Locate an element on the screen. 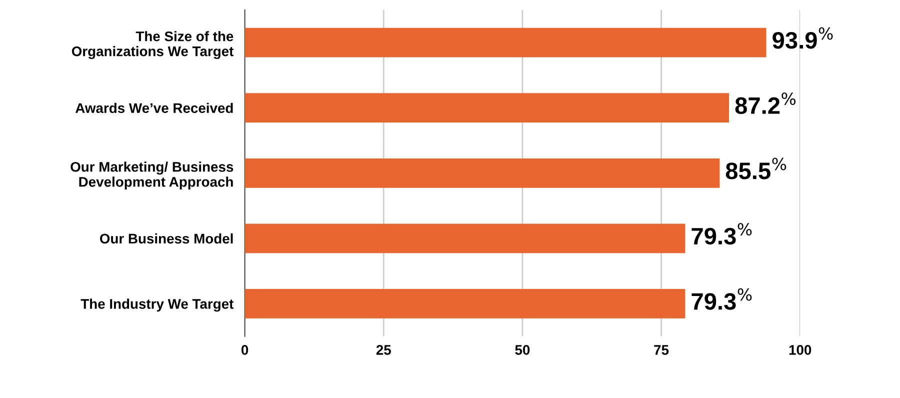 The image size is (900, 398). y-tick-label: The Size of the Organizations We Target is located at coordinates (153, 45).